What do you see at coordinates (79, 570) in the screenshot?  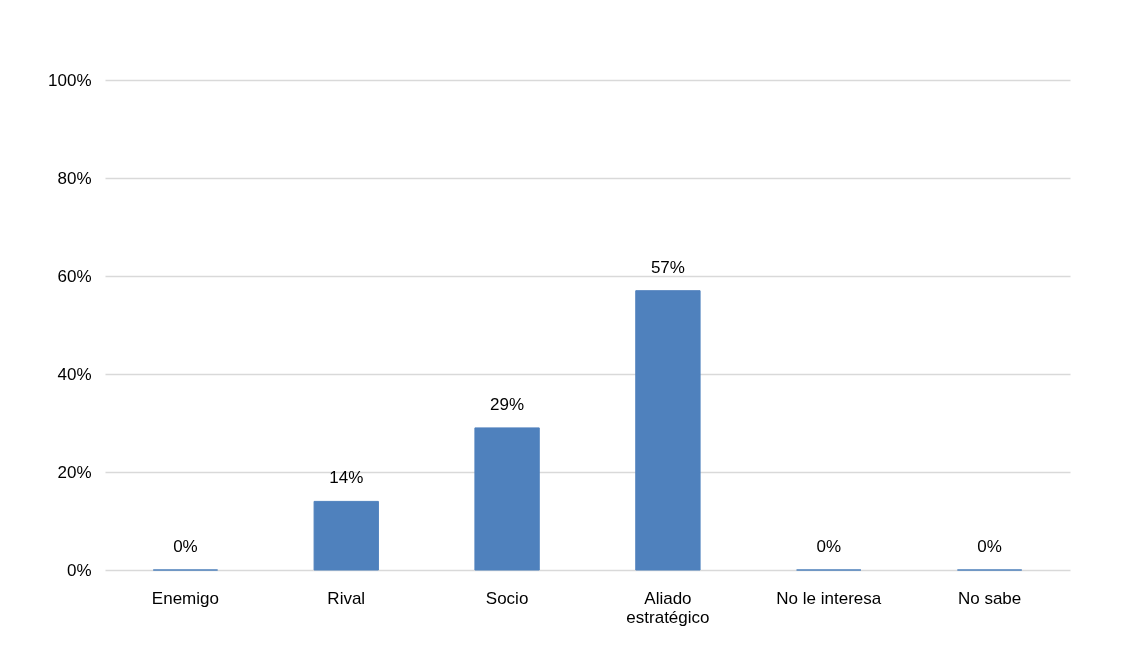 I see `y-tick-label: 0%` at bounding box center [79, 570].